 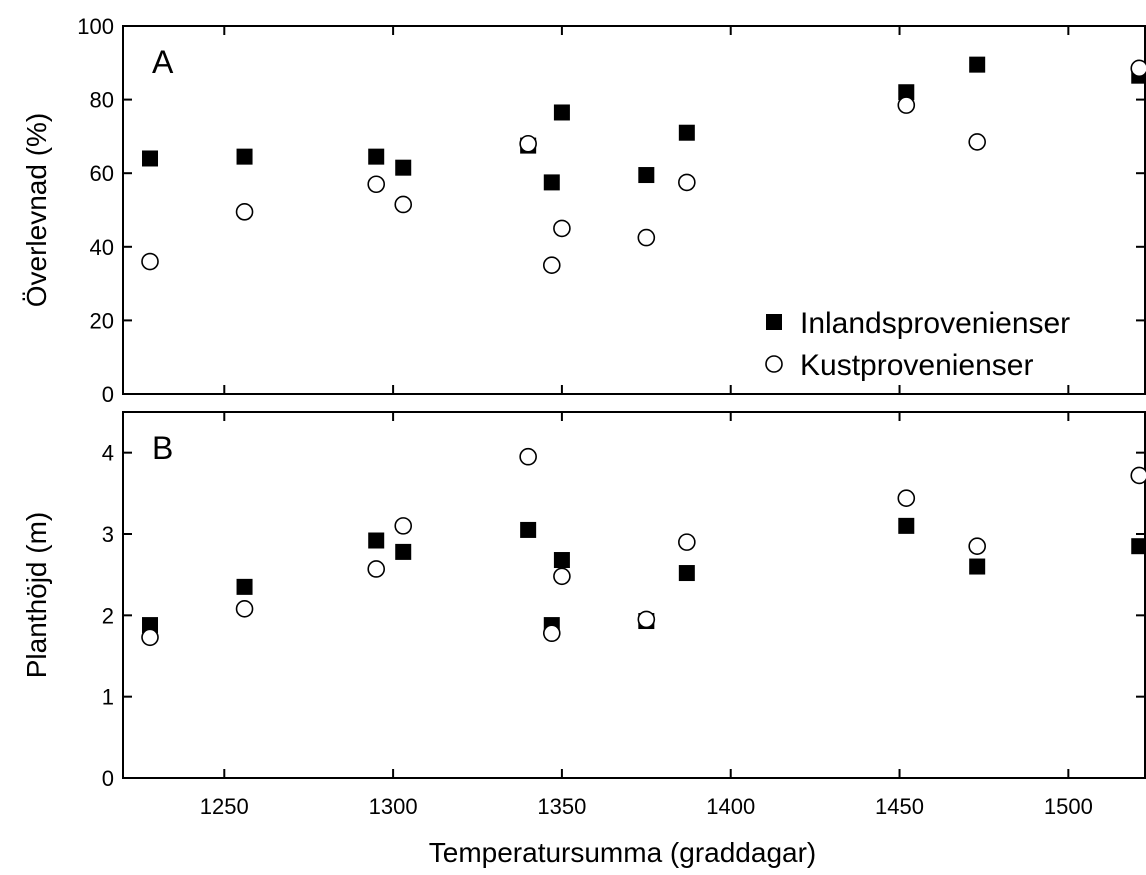 What do you see at coordinates (774, 322) in the screenshot?
I see `legend-marker-inland` at bounding box center [774, 322].